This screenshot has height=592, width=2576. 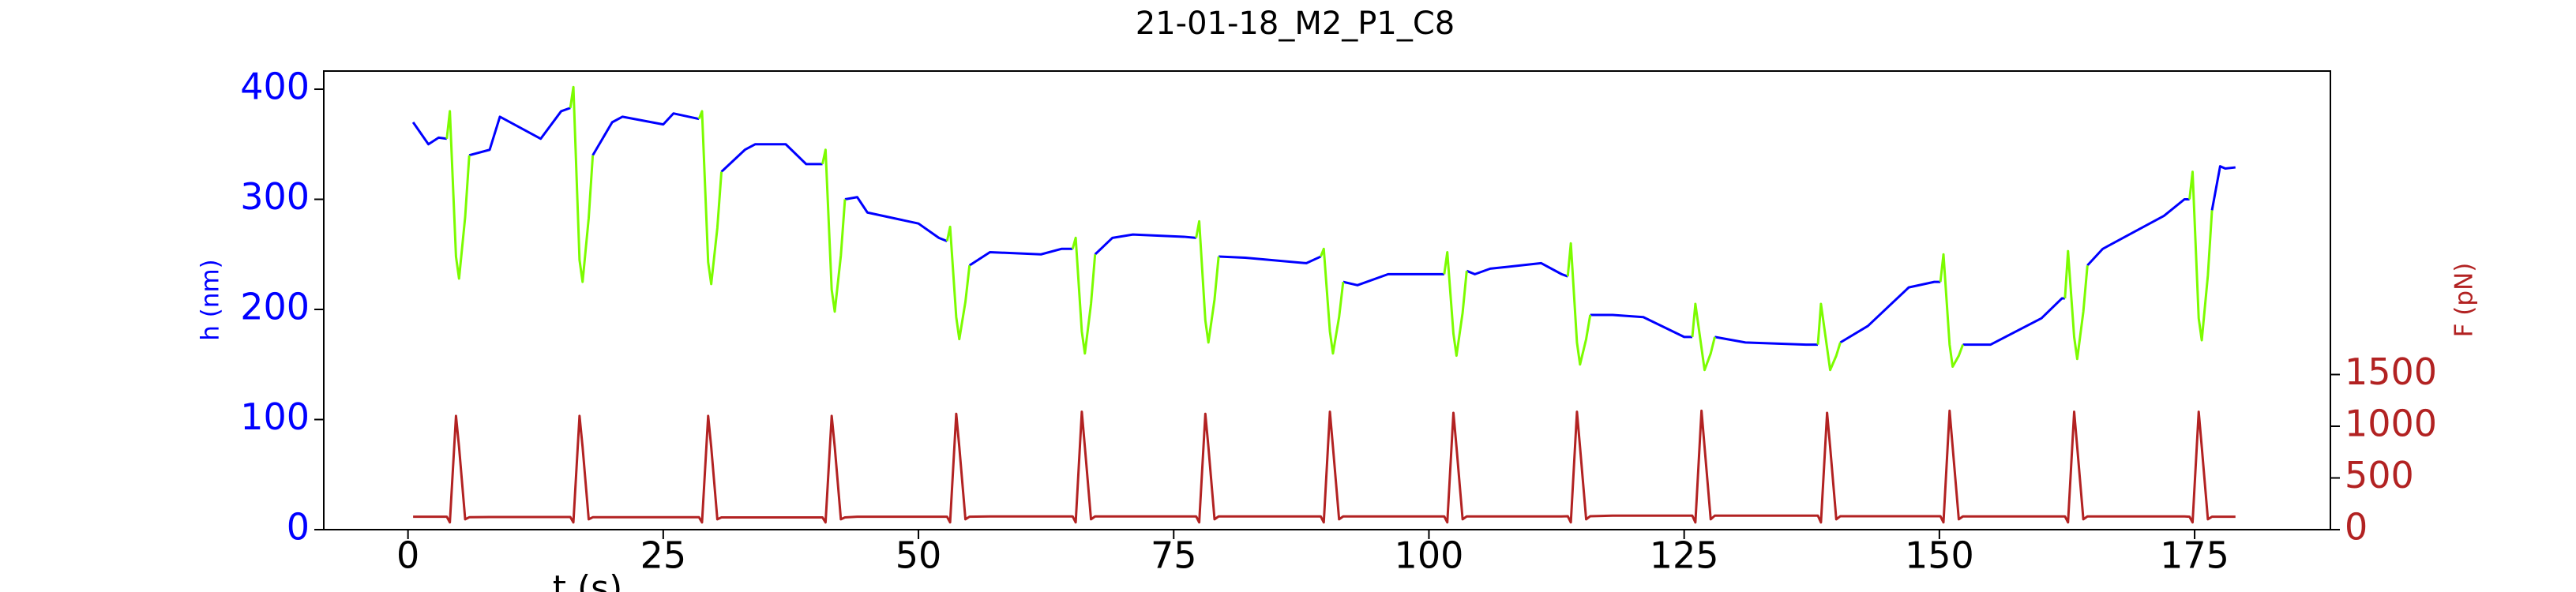 What do you see at coordinates (588, 580) in the screenshot?
I see `x-axis-label: t (s)` at bounding box center [588, 580].